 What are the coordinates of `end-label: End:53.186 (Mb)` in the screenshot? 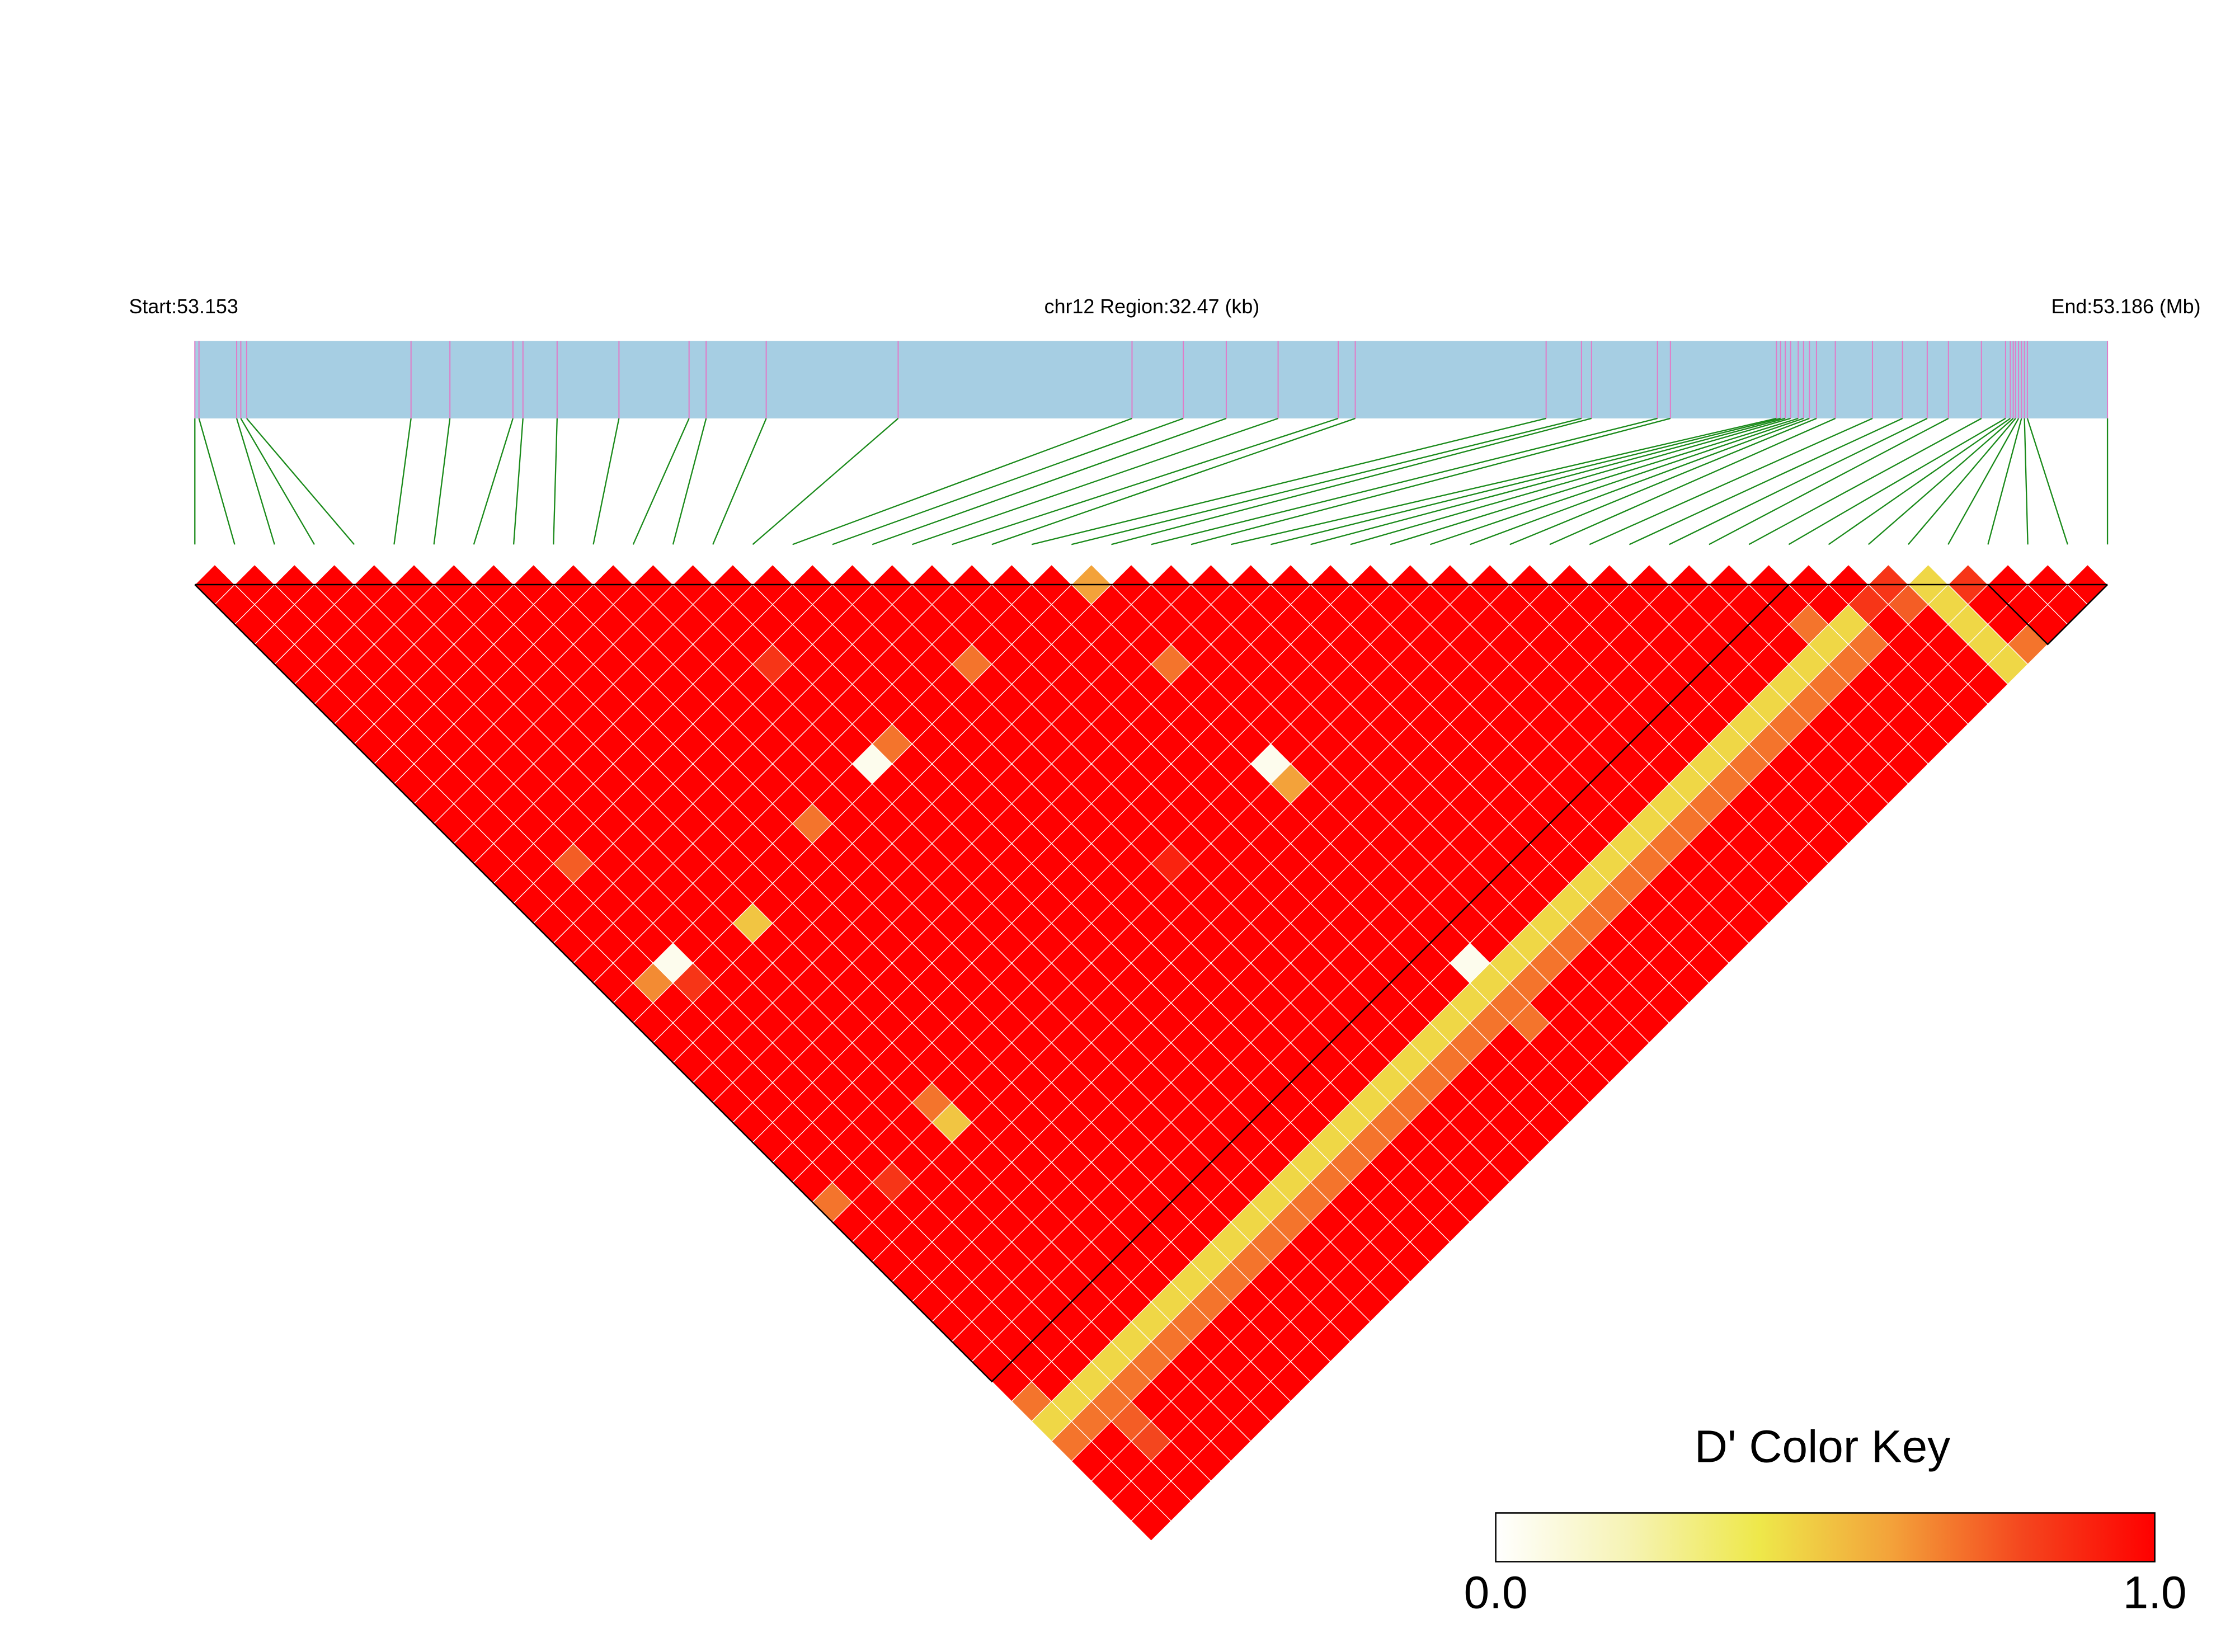 It's located at (2126, 306).